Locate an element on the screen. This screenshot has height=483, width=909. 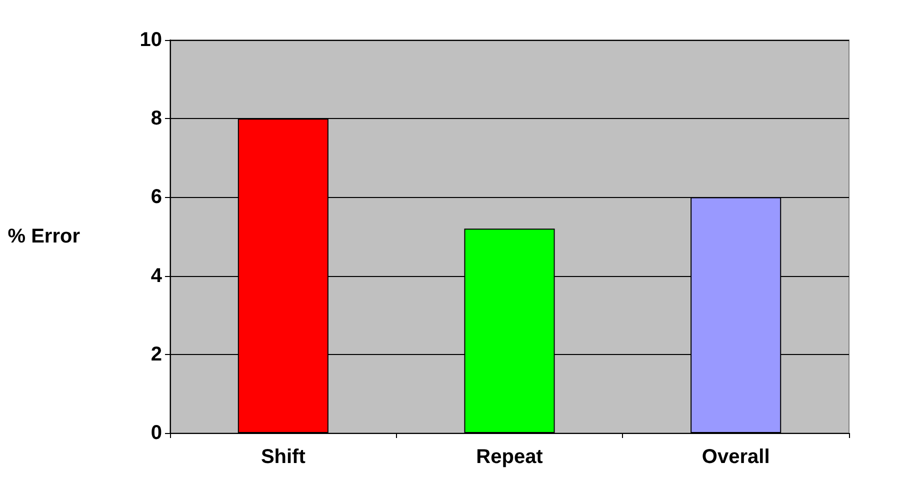
y-tick-label: 4 is located at coordinates (156, 275).